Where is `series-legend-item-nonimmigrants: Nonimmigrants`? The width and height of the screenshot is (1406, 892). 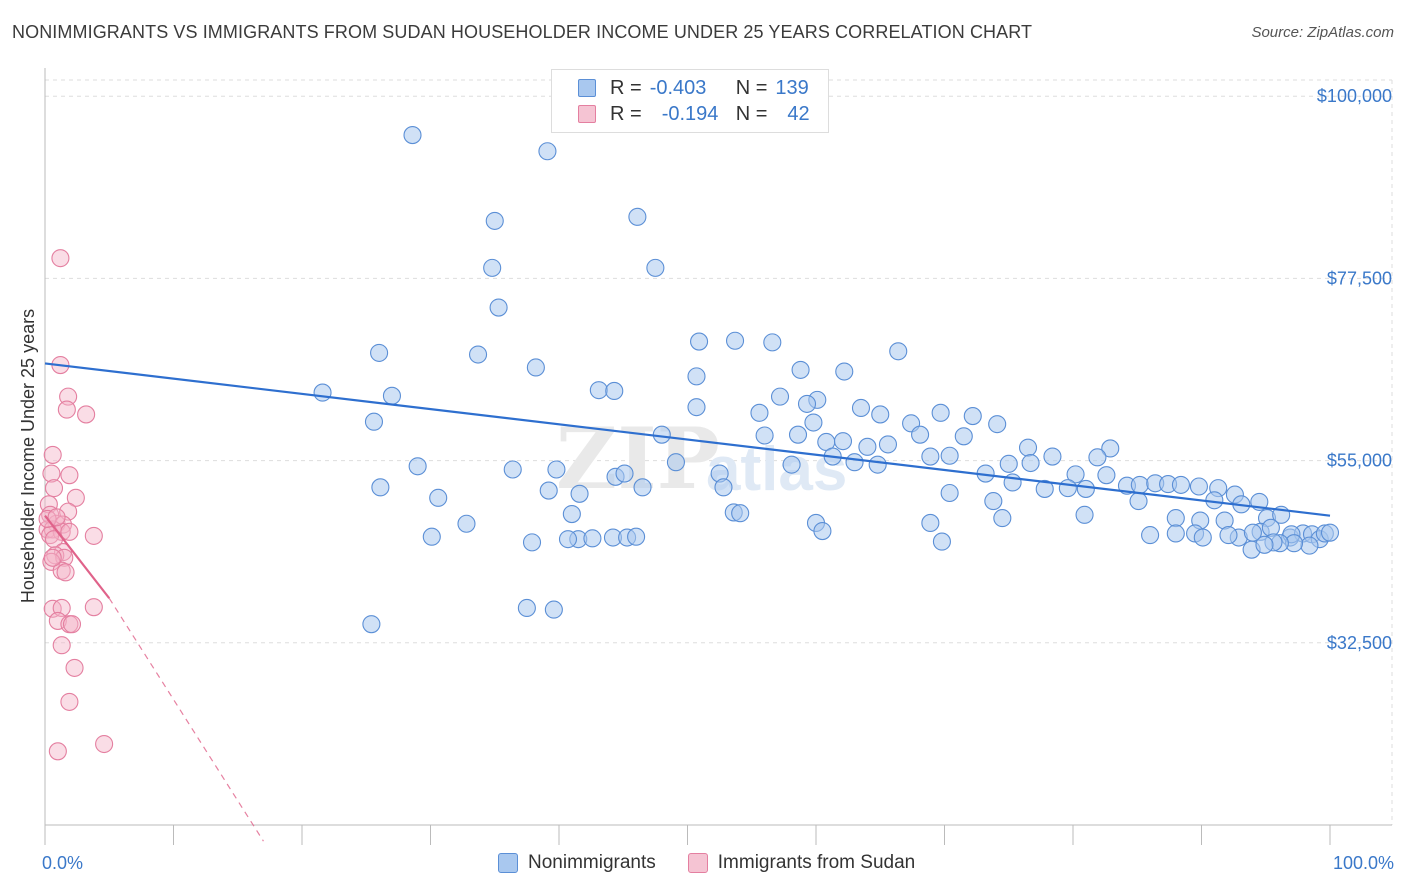
series-legend-item-nonimmigrants: Nonimmigrants is located at coordinates (577, 863).